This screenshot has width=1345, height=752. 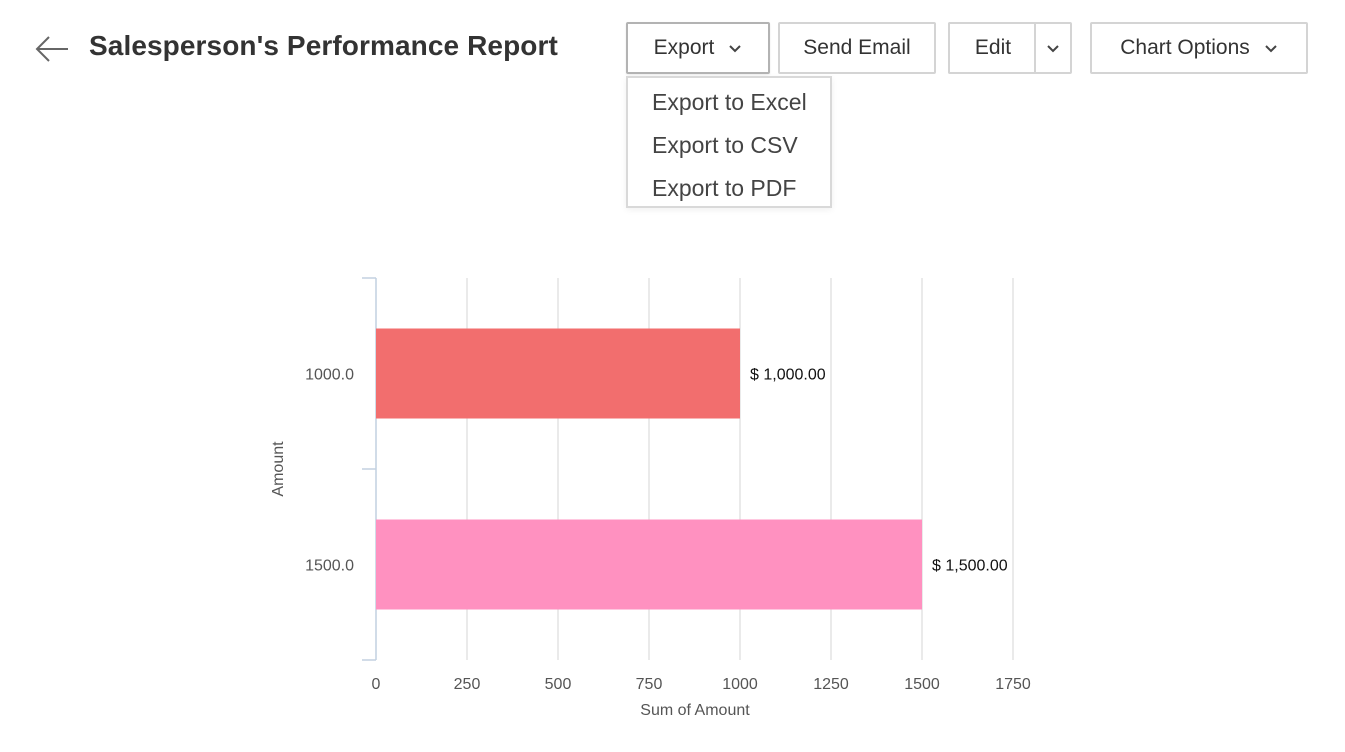 What do you see at coordinates (970, 566) in the screenshot?
I see `bar-data-label: $ 1,500.00` at bounding box center [970, 566].